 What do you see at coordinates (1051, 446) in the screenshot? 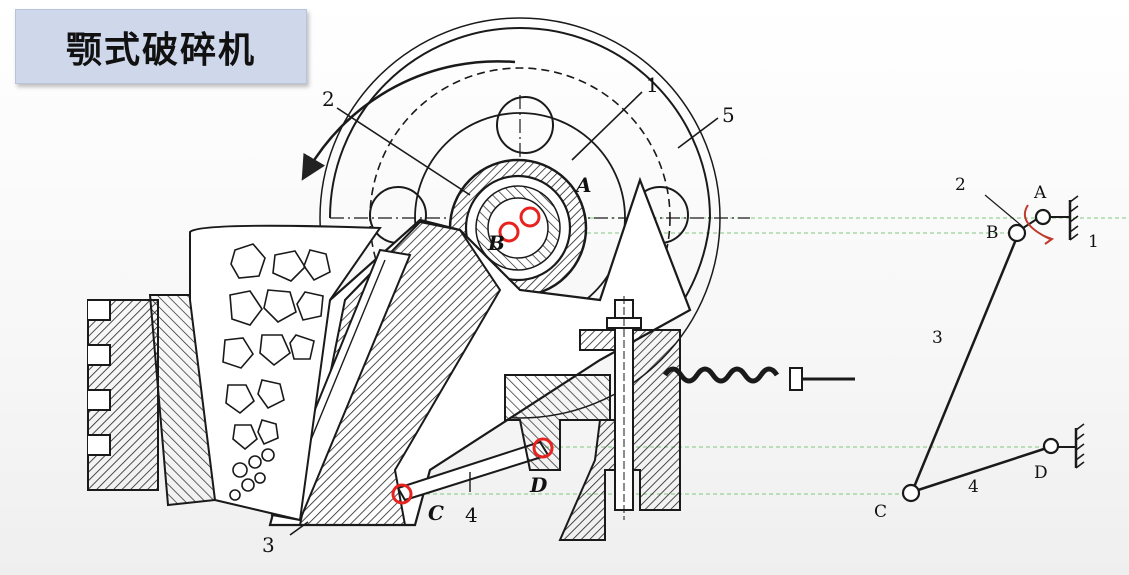
I see `joint-d` at bounding box center [1051, 446].